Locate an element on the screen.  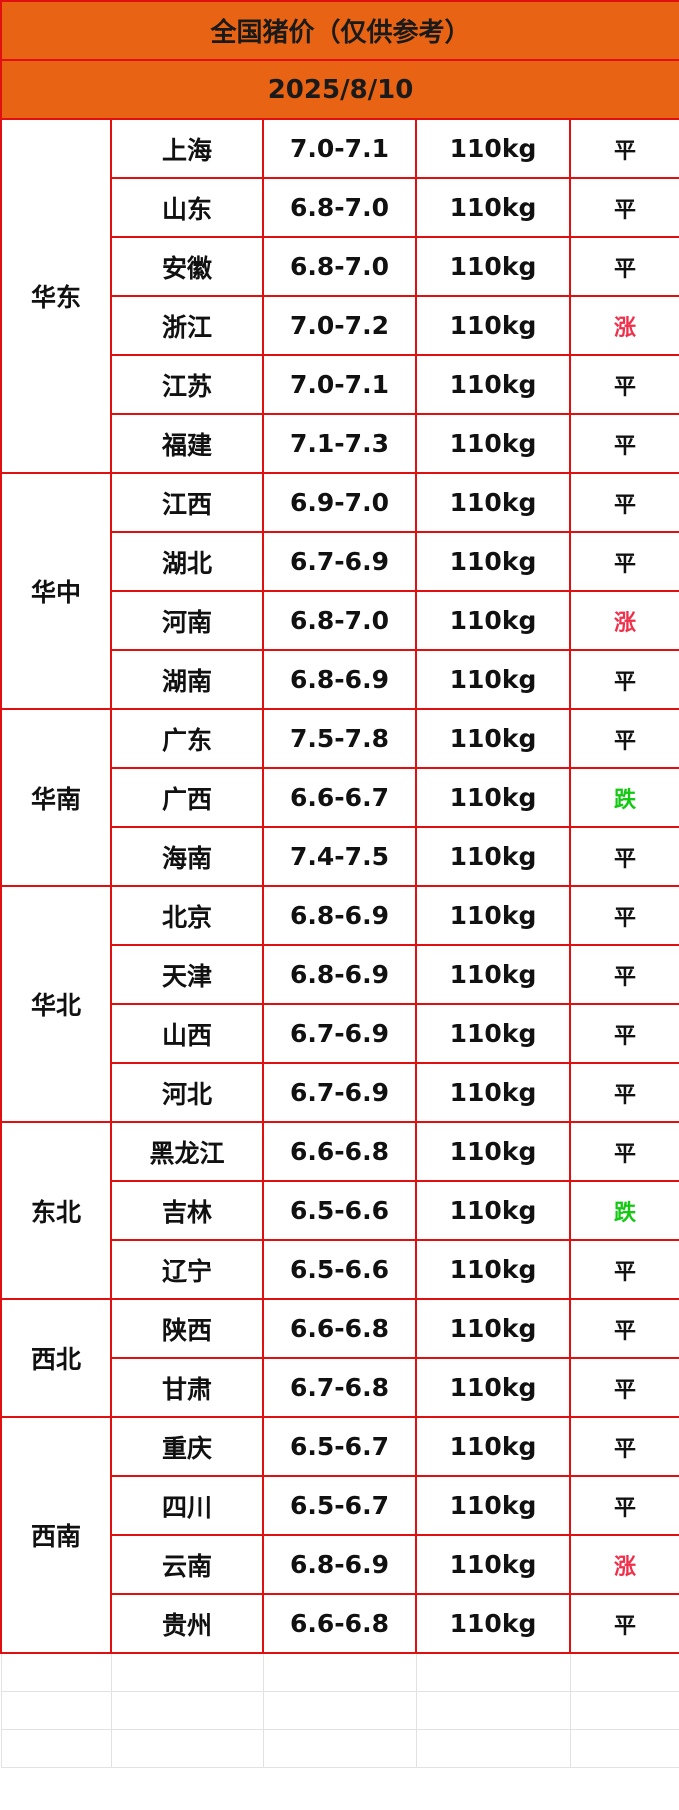
region-cell: 华南 is located at coordinates (56, 797).